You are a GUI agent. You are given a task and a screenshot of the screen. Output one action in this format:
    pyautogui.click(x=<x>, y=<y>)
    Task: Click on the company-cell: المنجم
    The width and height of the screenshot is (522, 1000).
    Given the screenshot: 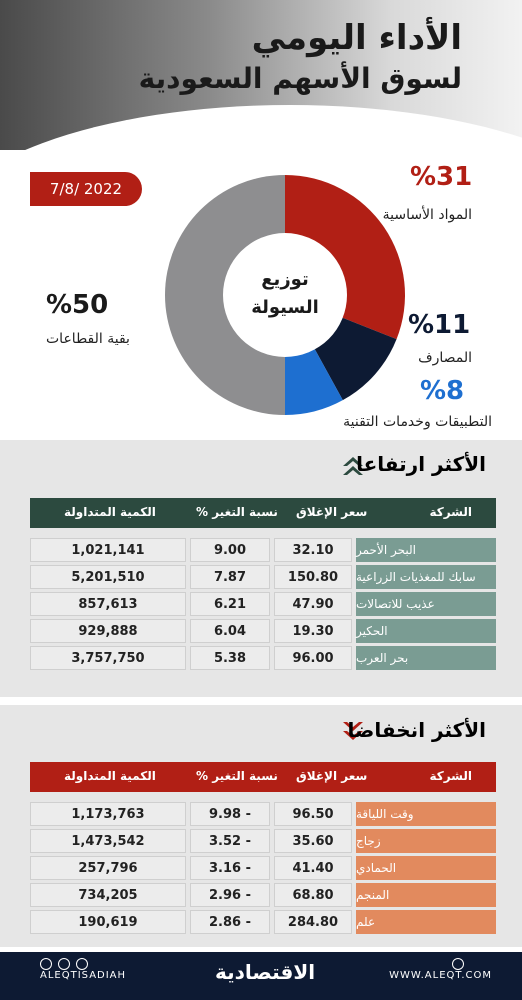 What is the action you would take?
    pyautogui.click(x=426, y=895)
    